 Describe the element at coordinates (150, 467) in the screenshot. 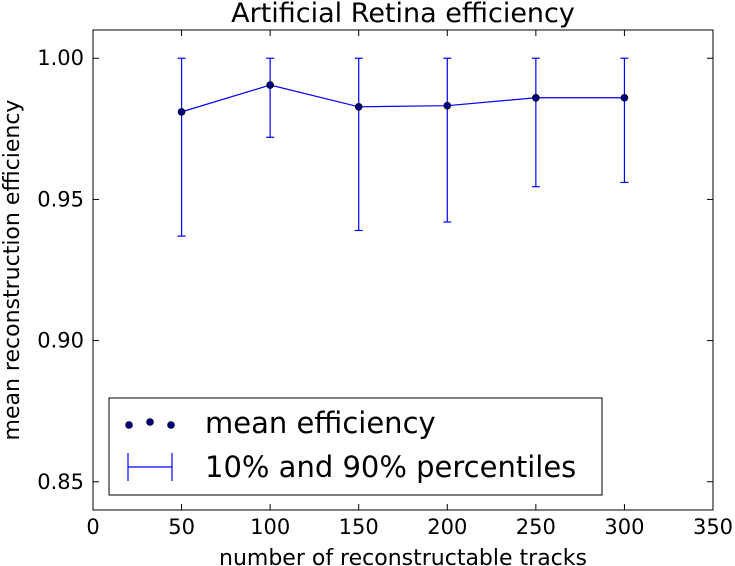

I see `legend-key-percentiles` at that location.